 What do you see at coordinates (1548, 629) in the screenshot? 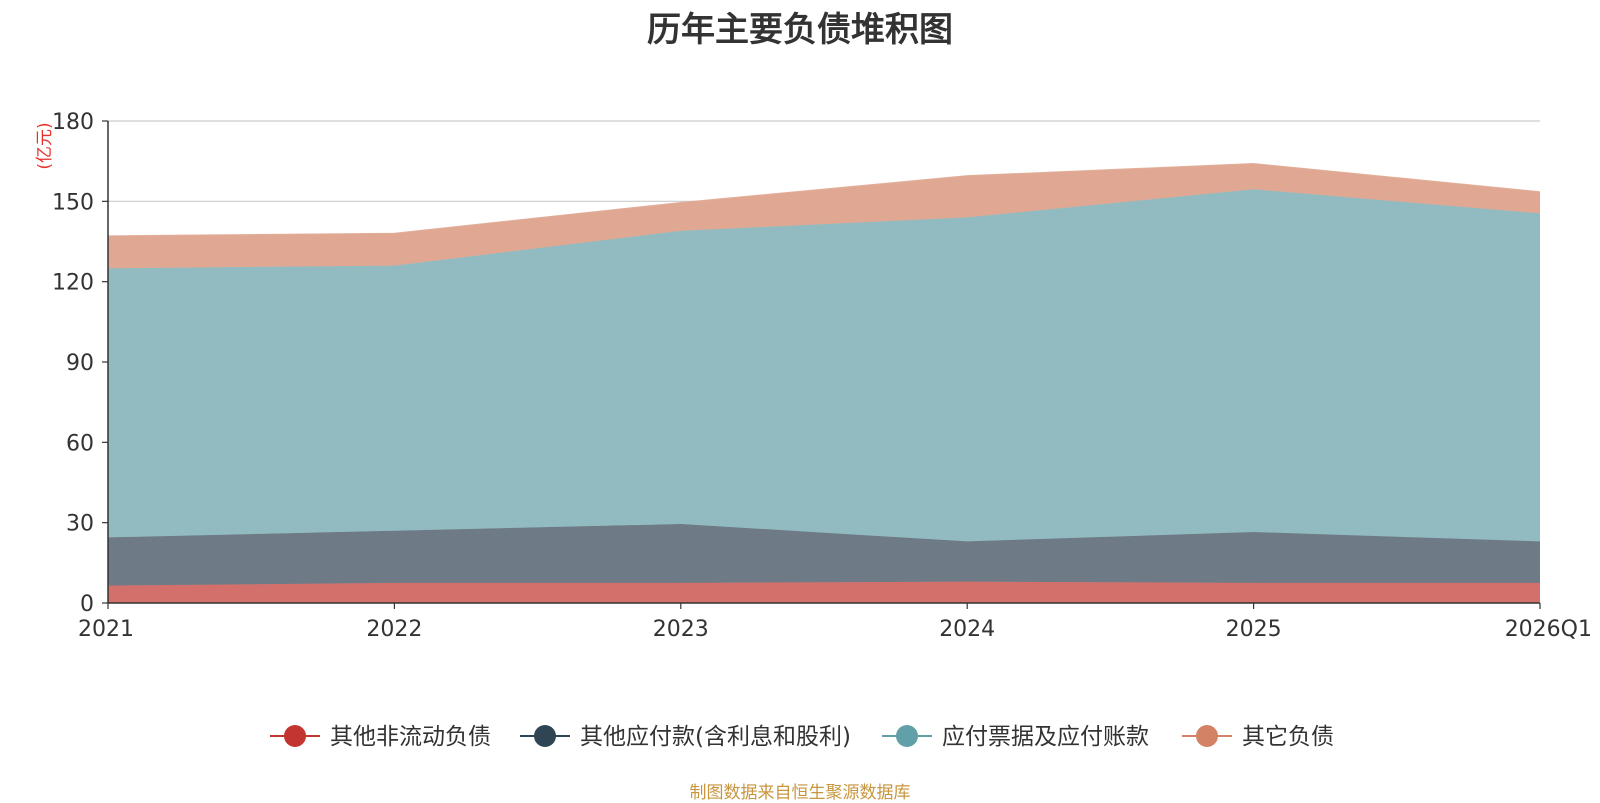
I see `x-tick-label: 2026Q1` at bounding box center [1548, 629].